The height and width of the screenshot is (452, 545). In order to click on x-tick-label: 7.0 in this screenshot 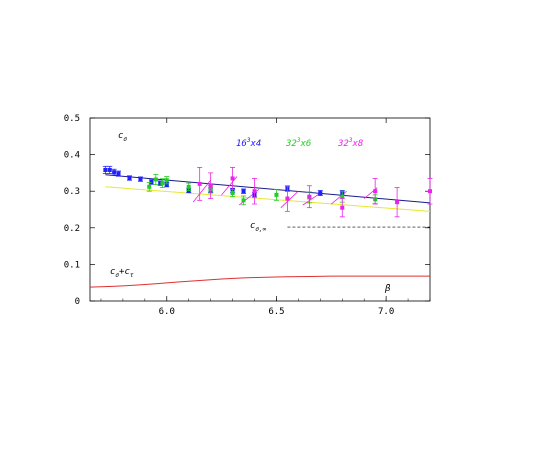, I will do `click(386, 312)`.